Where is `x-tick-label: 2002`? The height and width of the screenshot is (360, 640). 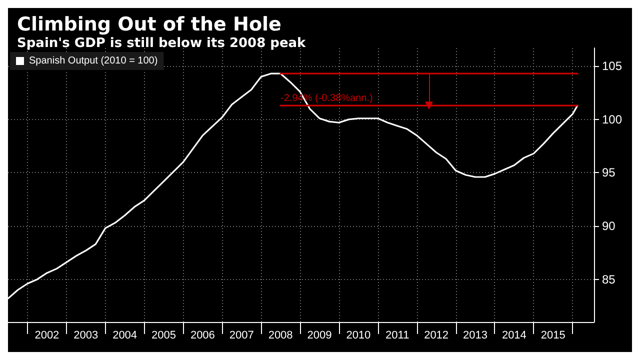
x-tick-label: 2002 is located at coordinates (47, 336).